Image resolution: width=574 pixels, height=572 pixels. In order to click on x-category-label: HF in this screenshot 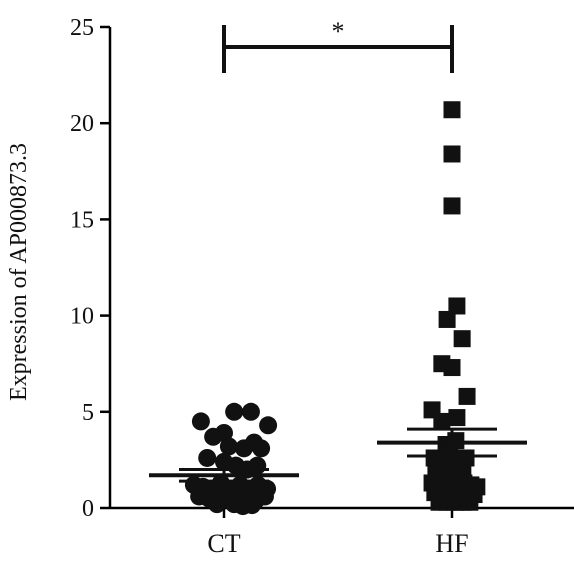, I will do `click(451, 543)`.